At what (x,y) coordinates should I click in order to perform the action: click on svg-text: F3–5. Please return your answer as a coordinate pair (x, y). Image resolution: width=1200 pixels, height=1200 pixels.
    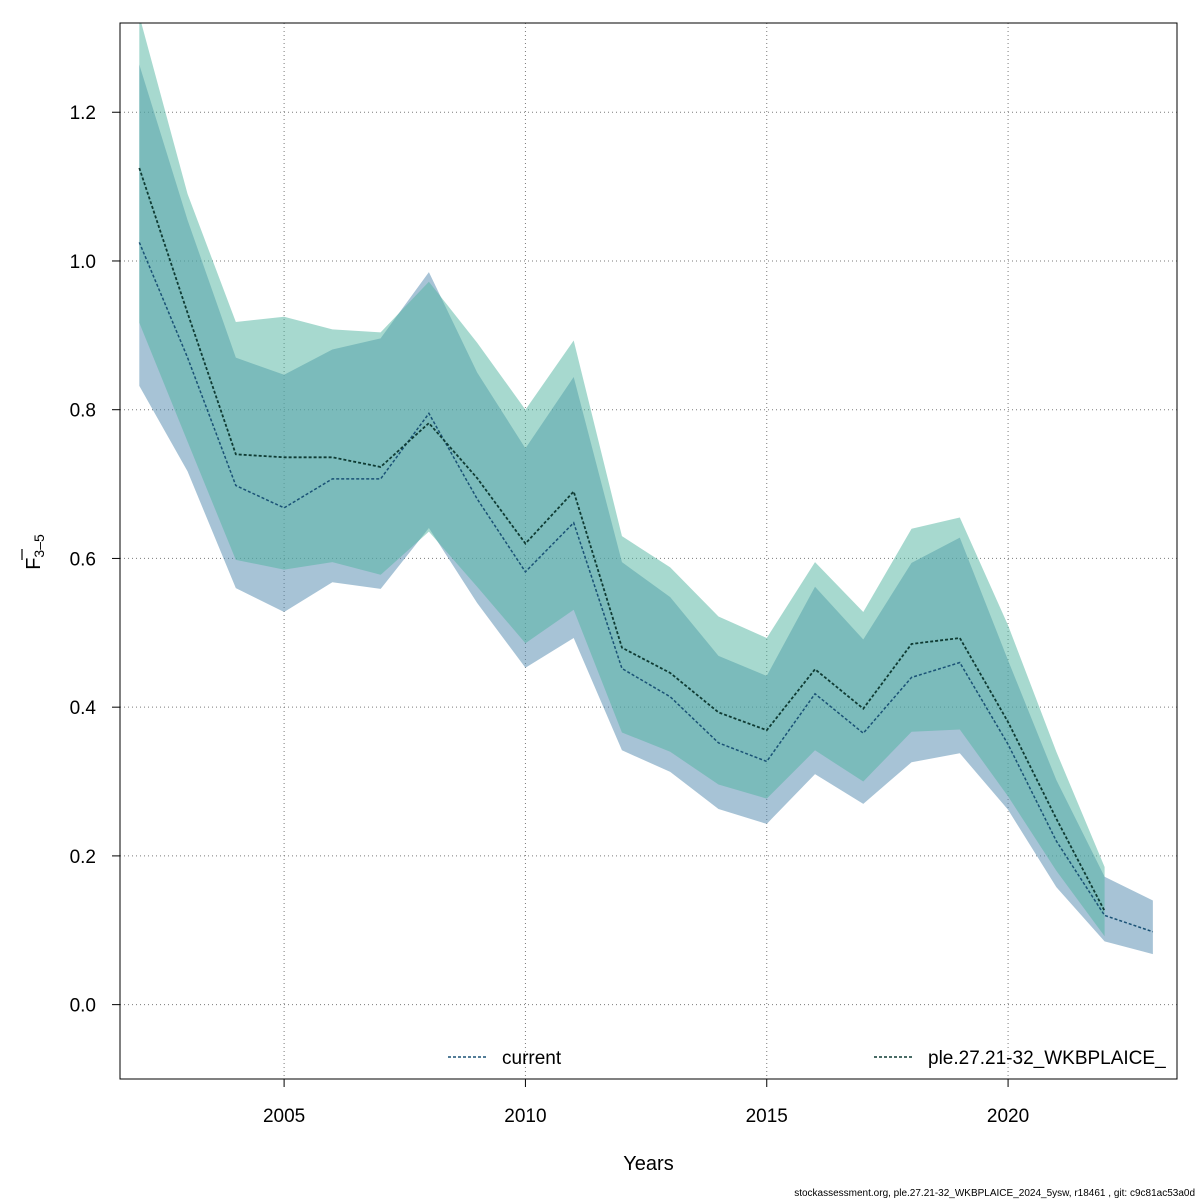
    Looking at the image, I should click on (35, 552).